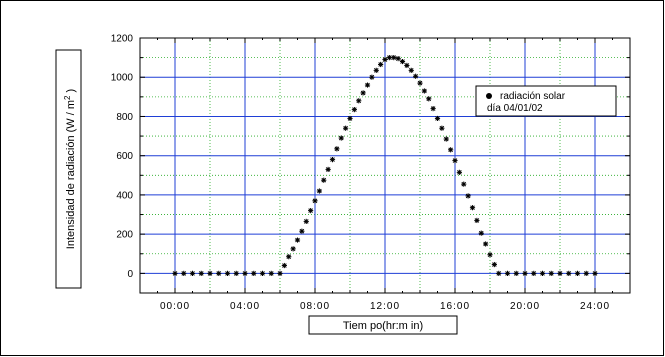  Describe the element at coordinates (595, 306) in the screenshot. I see `x-tick-label: 24:00` at that location.